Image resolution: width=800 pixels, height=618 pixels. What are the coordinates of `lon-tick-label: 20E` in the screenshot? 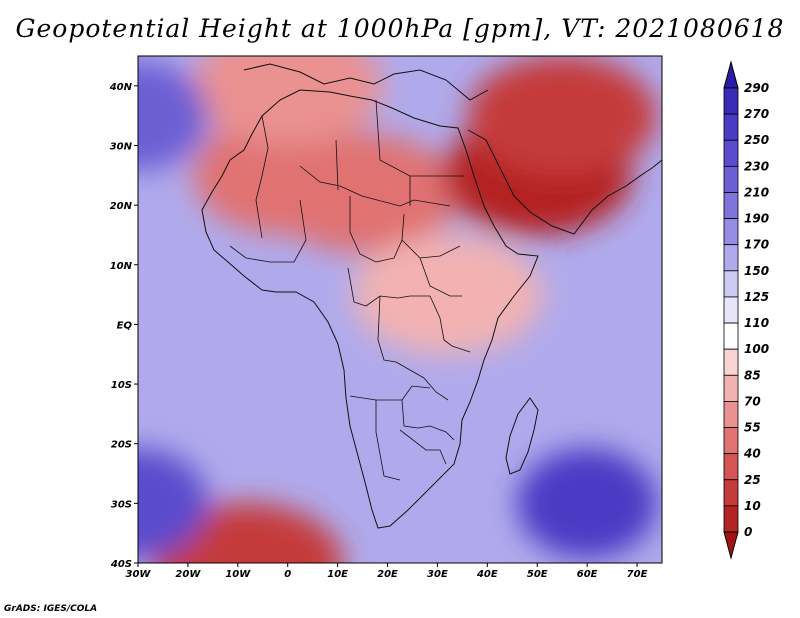 It's located at (387, 574).